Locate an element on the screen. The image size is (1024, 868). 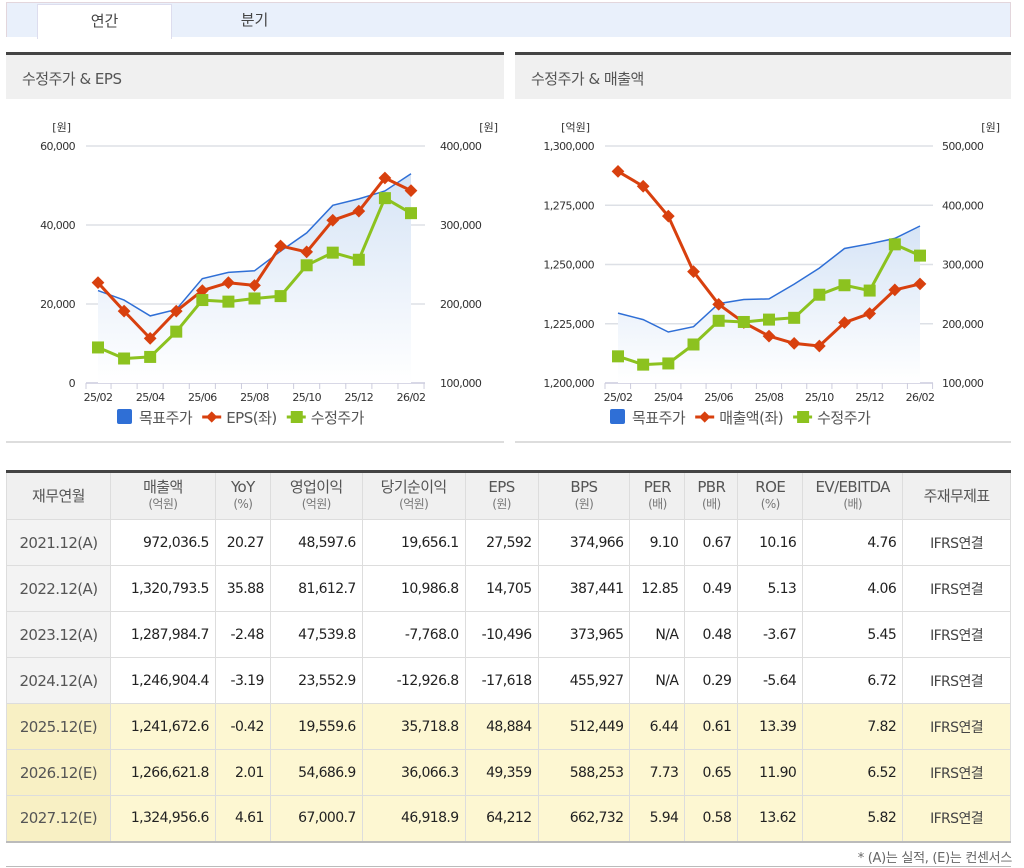
column-header-label: 영업이익 is located at coordinates (316, 487).